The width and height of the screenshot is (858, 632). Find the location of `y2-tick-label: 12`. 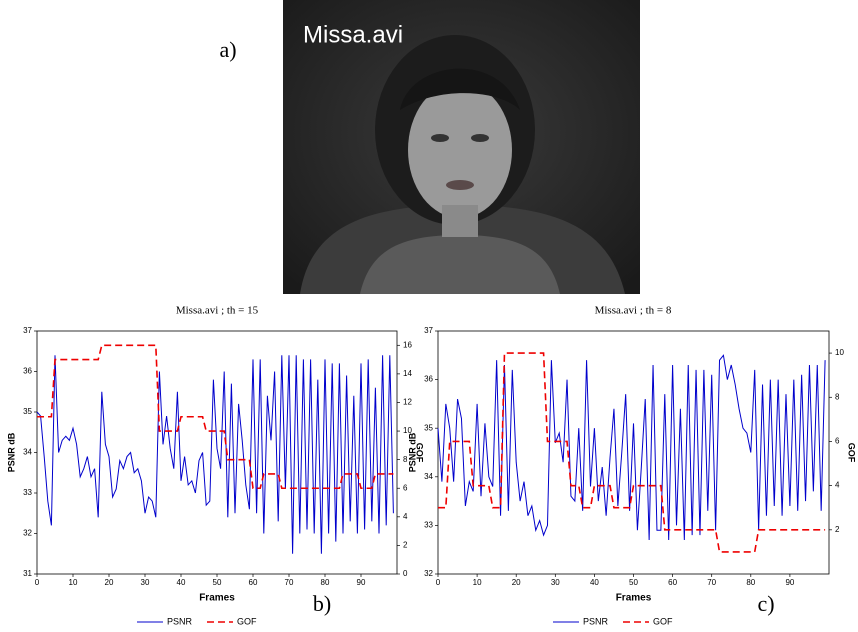

y2-tick-label: 12 is located at coordinates (407, 402).